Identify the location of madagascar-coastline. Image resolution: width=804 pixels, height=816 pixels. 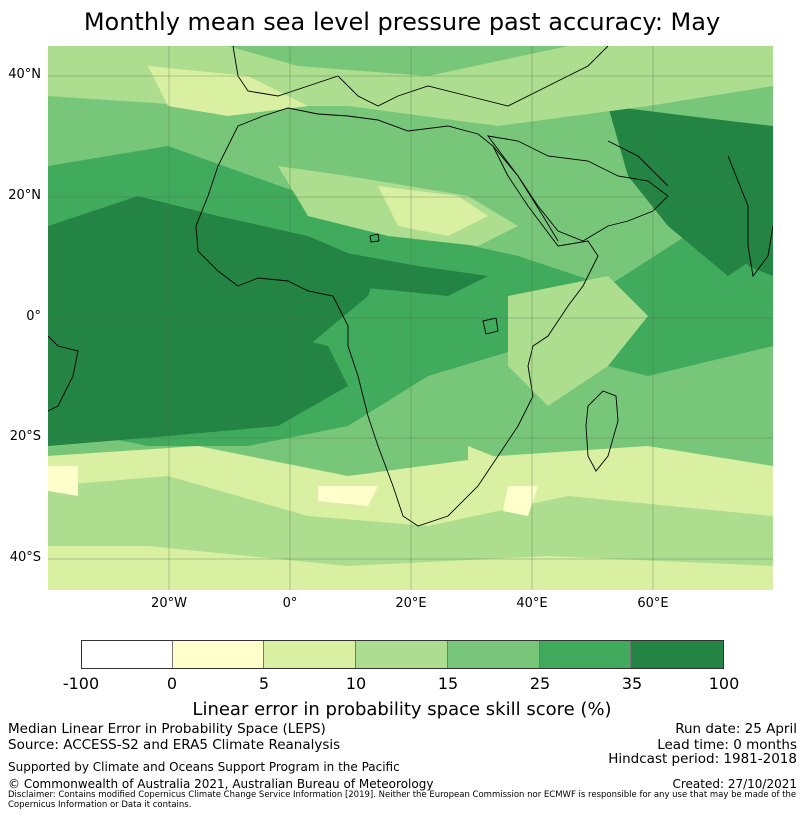
(602, 431).